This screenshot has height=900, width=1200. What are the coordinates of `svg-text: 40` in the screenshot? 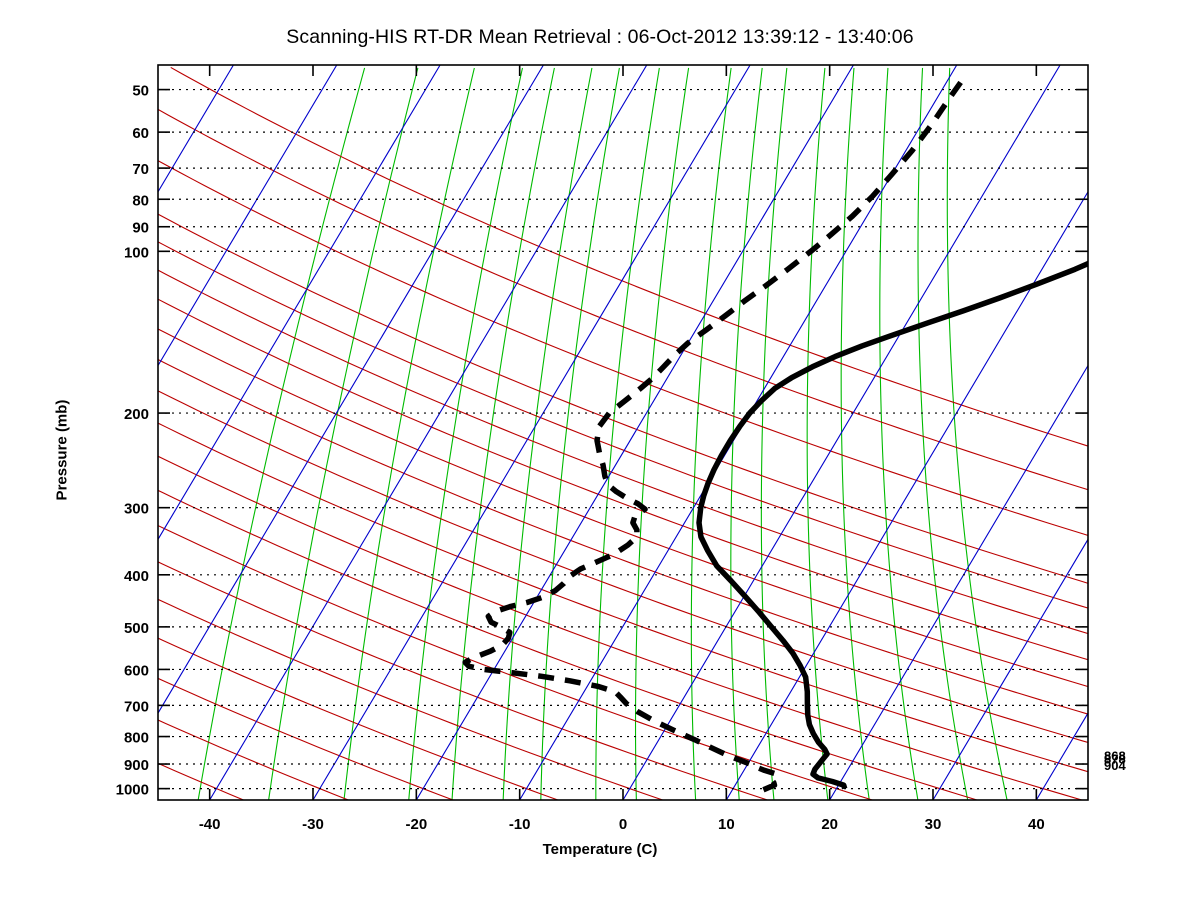 It's located at (1036, 824).